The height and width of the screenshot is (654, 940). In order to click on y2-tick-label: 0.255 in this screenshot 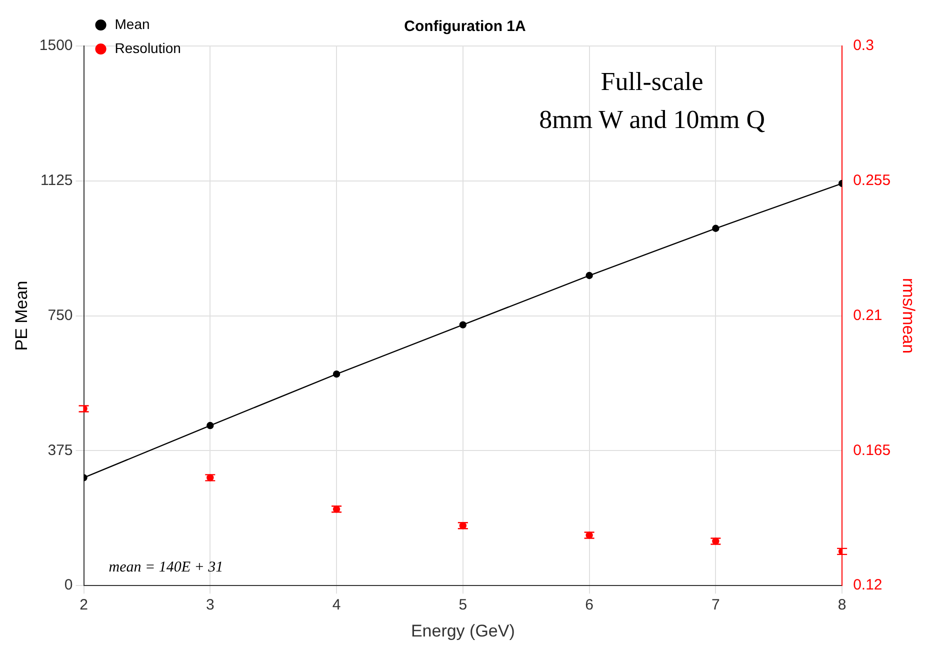, I will do `click(872, 181)`.